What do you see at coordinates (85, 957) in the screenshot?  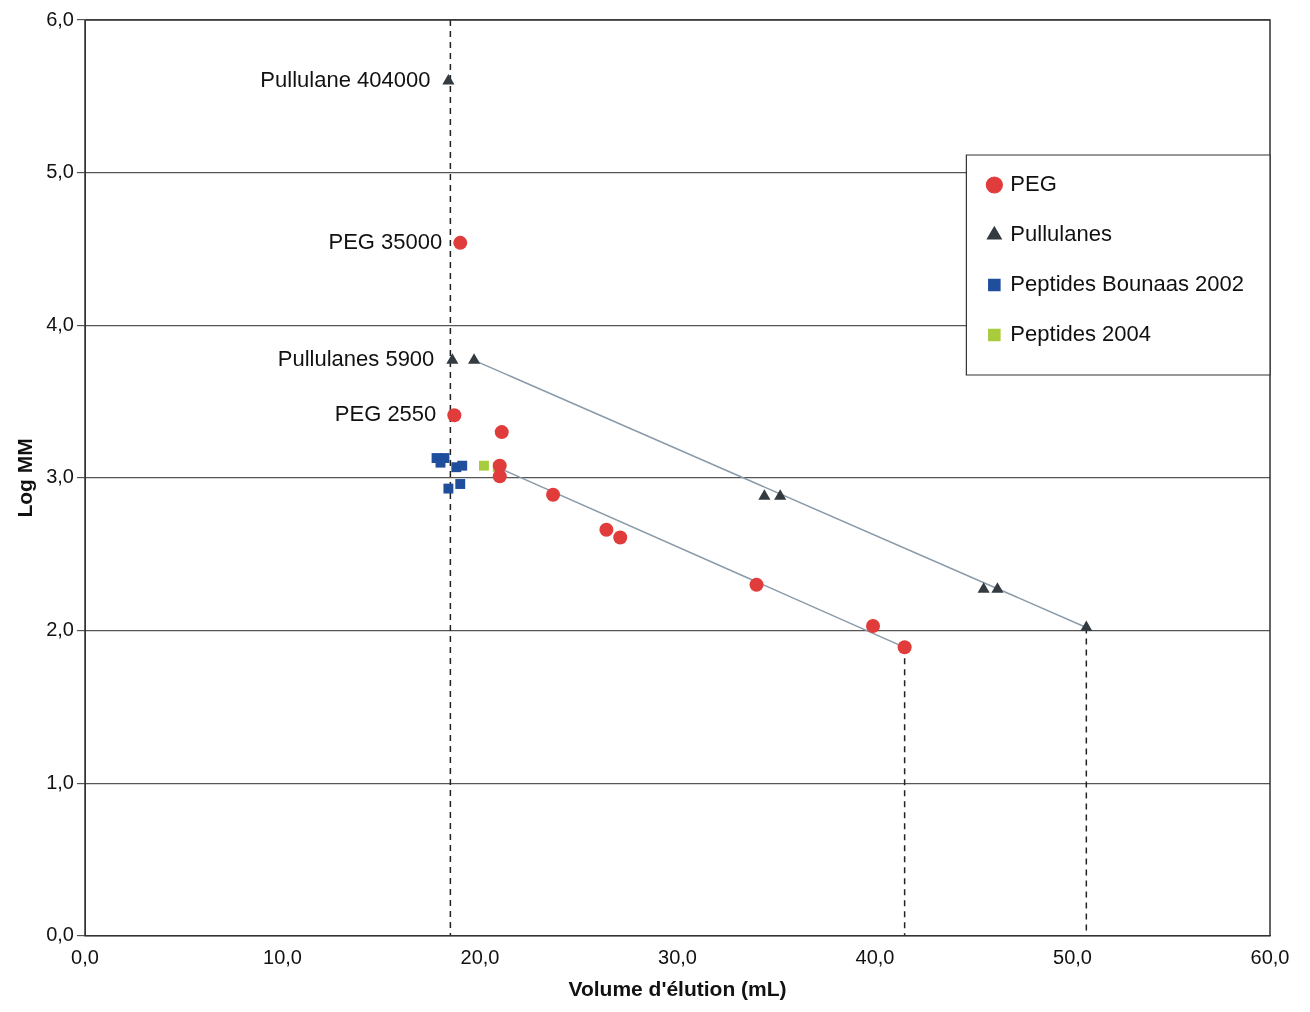 I see `x-tick-label: 0,0` at bounding box center [85, 957].